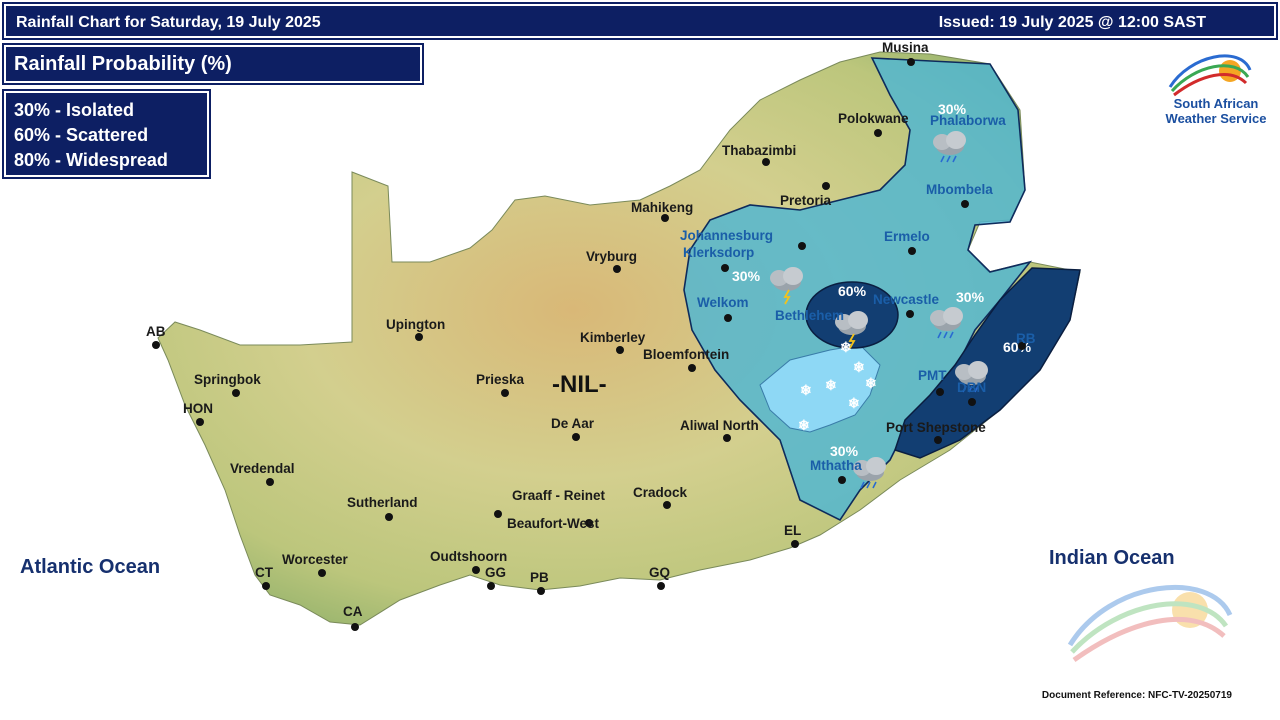  I want to click on city-dot-cradock, so click(667, 505).